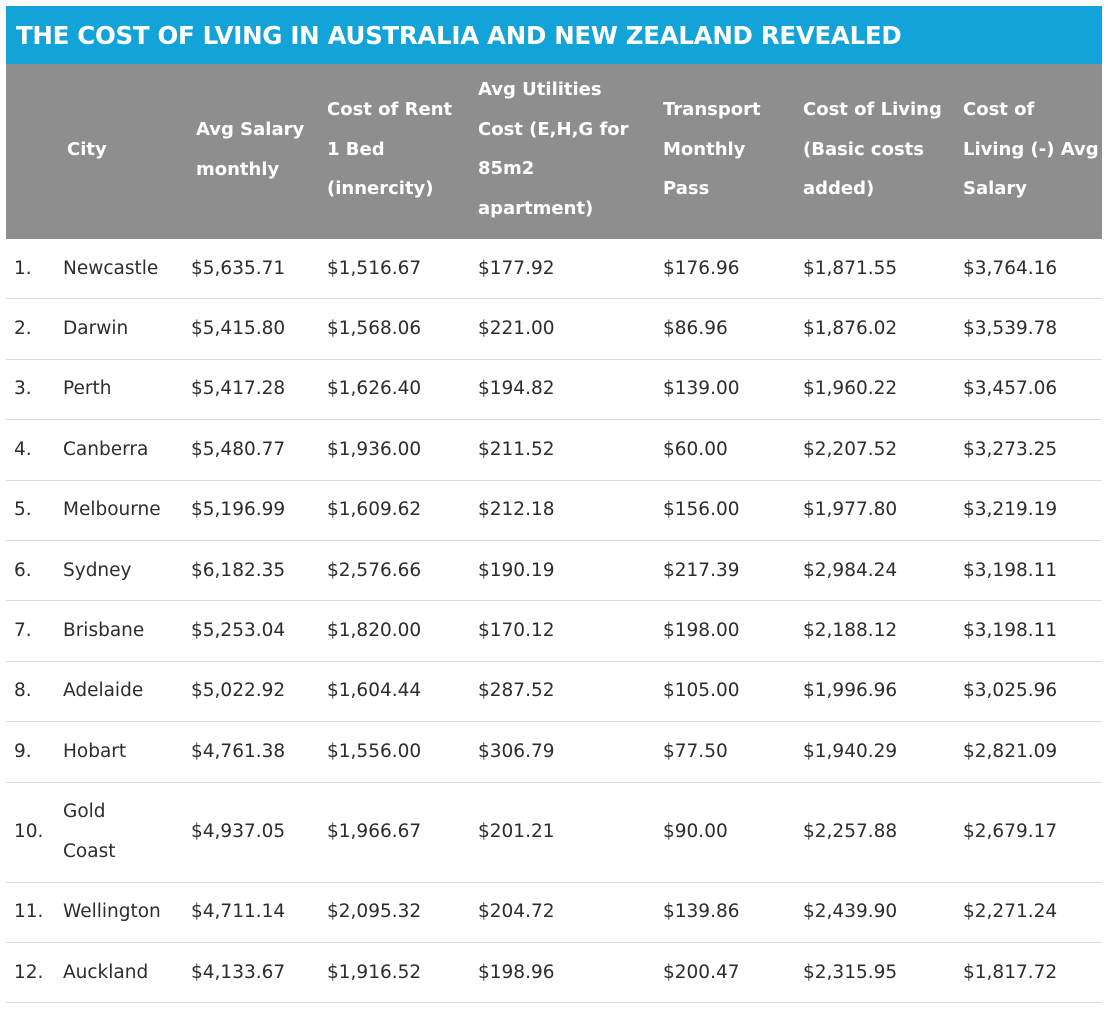 Image resolution: width=1108 pixels, height=1016 pixels. I want to click on utilities-cell: $287.52, so click(516, 691).